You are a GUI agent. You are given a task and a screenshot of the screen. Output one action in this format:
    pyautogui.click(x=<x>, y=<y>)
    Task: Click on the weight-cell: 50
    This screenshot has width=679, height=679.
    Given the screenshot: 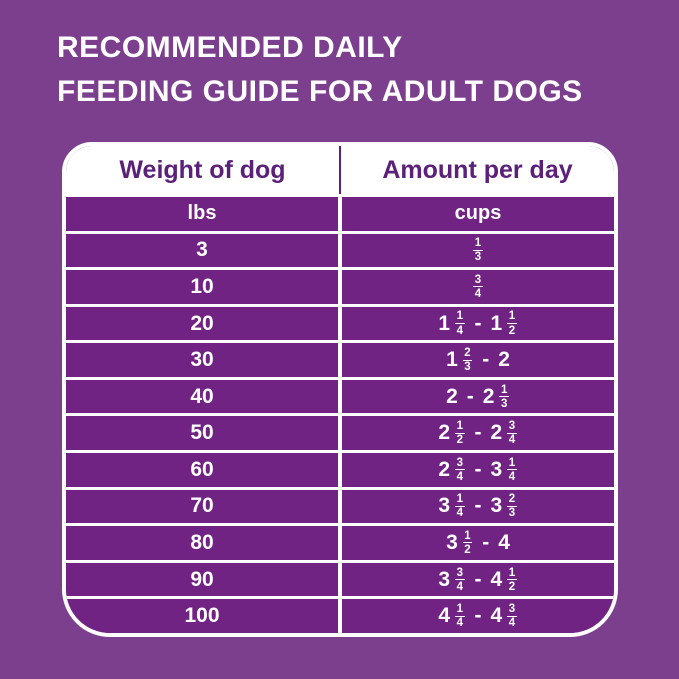 What is the action you would take?
    pyautogui.click(x=202, y=433)
    